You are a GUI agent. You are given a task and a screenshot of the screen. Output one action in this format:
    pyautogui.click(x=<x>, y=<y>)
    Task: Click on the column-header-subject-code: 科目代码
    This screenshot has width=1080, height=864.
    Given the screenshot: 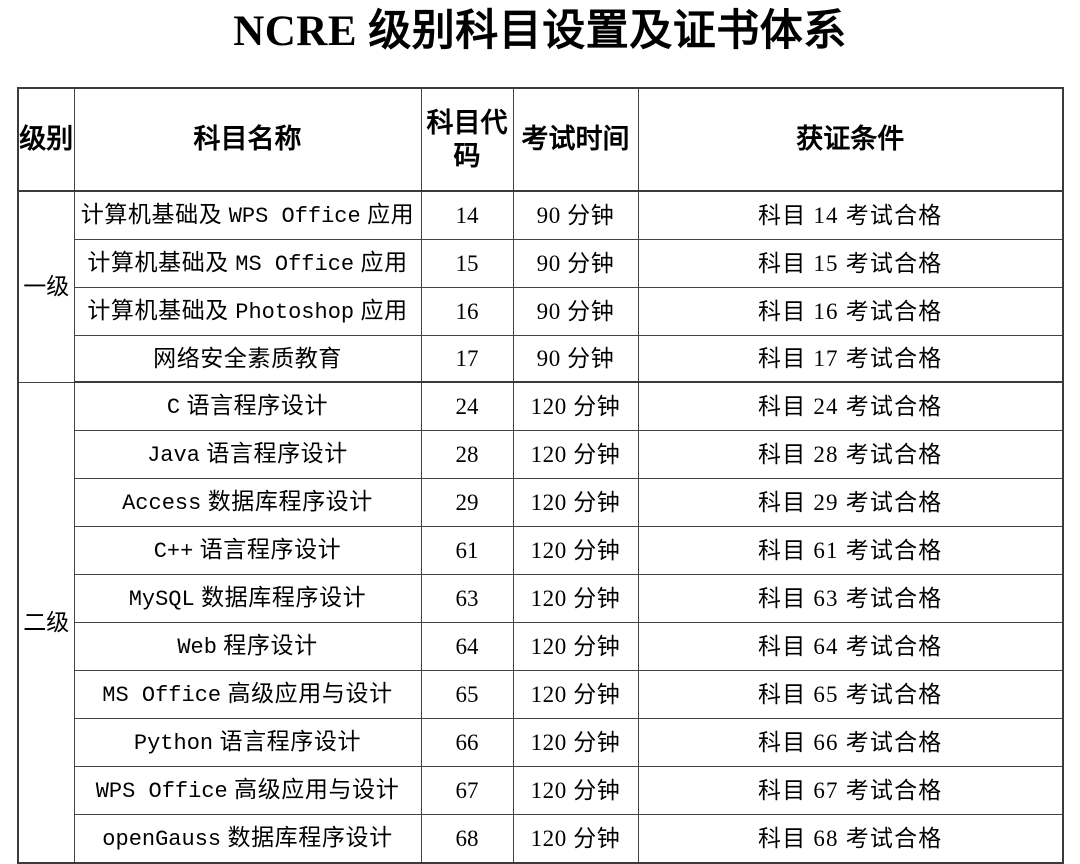 What is the action you would take?
    pyautogui.click(x=467, y=139)
    